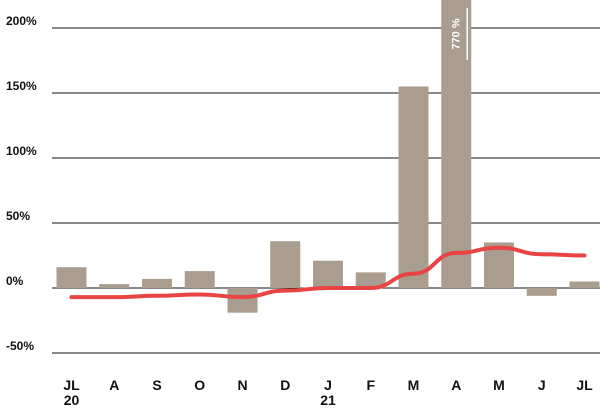  Describe the element at coordinates (21, 151) in the screenshot. I see `y-tick-label: 100%` at that location.